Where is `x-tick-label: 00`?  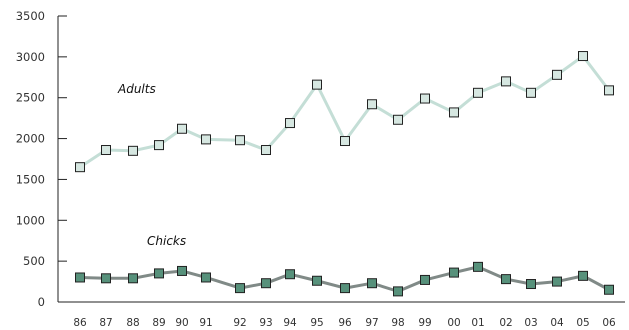
x-tick-label: 00 is located at coordinates (453, 323).